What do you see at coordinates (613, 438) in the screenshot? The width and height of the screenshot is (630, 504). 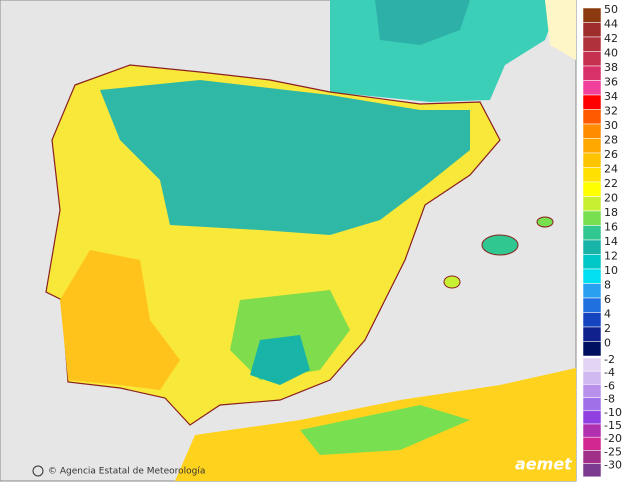 I see `legend-label: -20` at bounding box center [613, 438].